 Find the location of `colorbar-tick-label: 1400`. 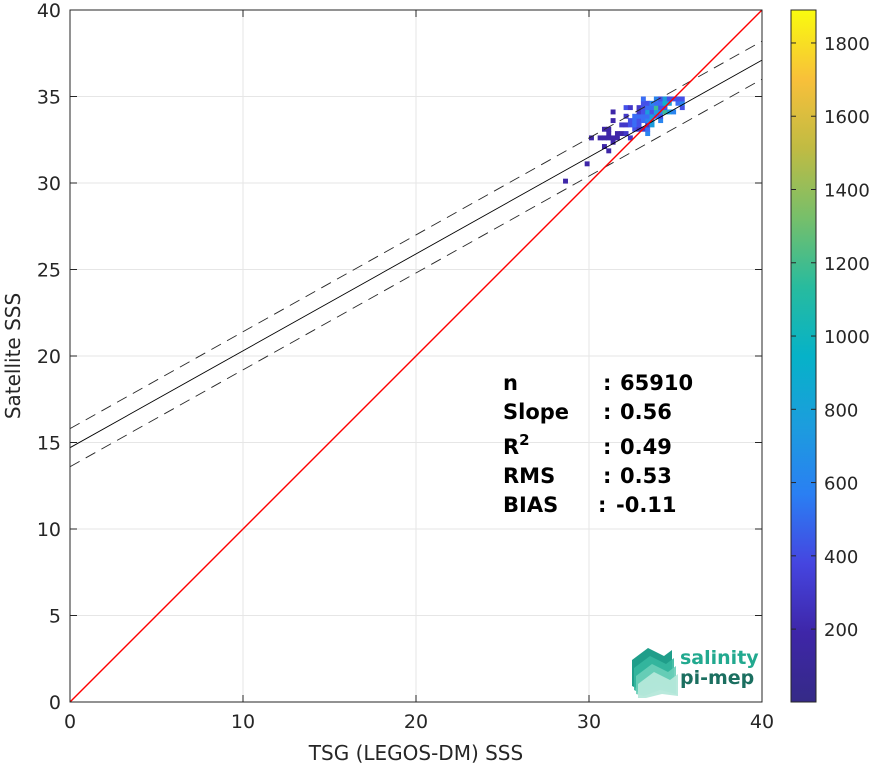

colorbar-tick-label: 1400 is located at coordinates (847, 191).